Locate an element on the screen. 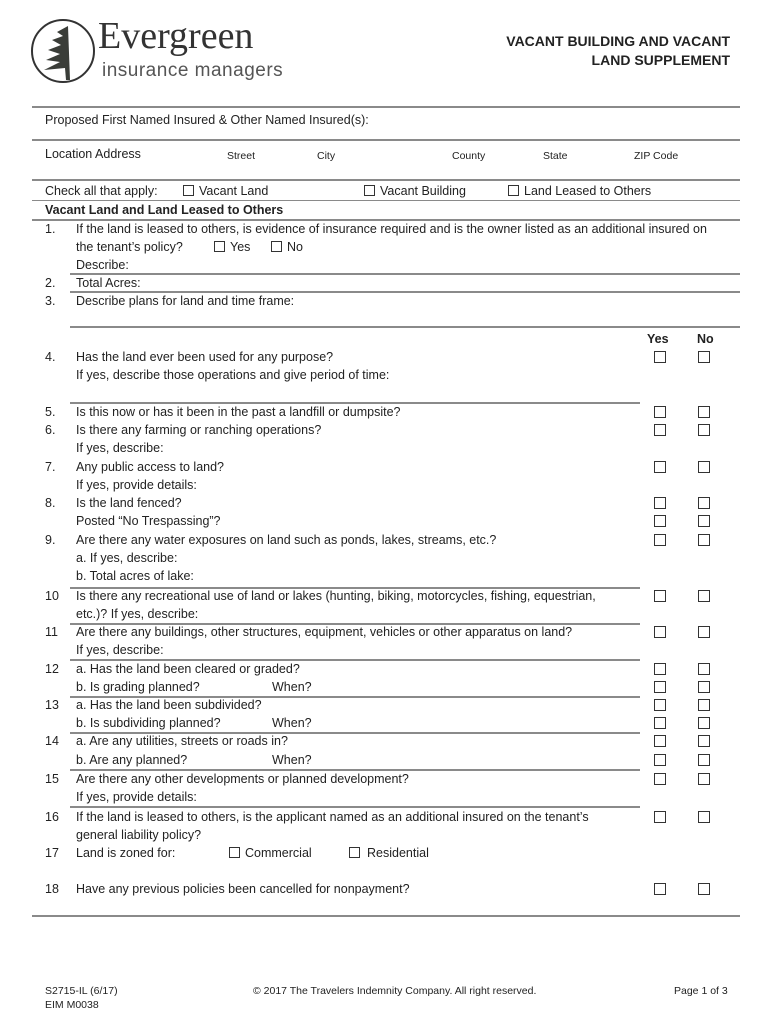  logo: Evergreen insurance managers is located at coordinates (160, 49).